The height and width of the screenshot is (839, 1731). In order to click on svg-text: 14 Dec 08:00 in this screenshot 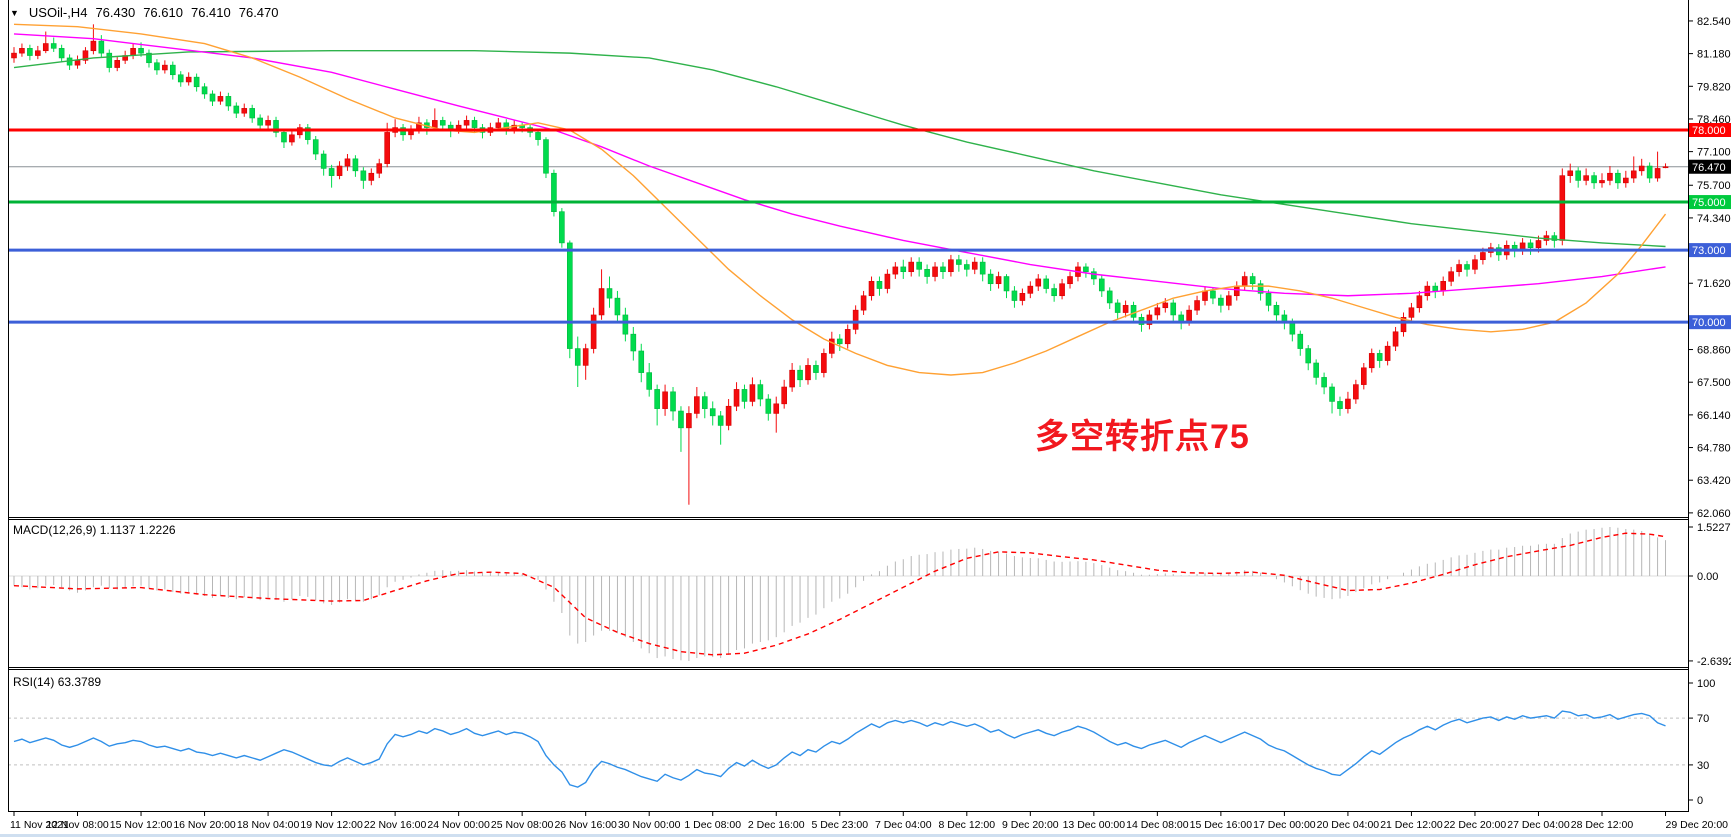, I will do `click(1157, 825)`.